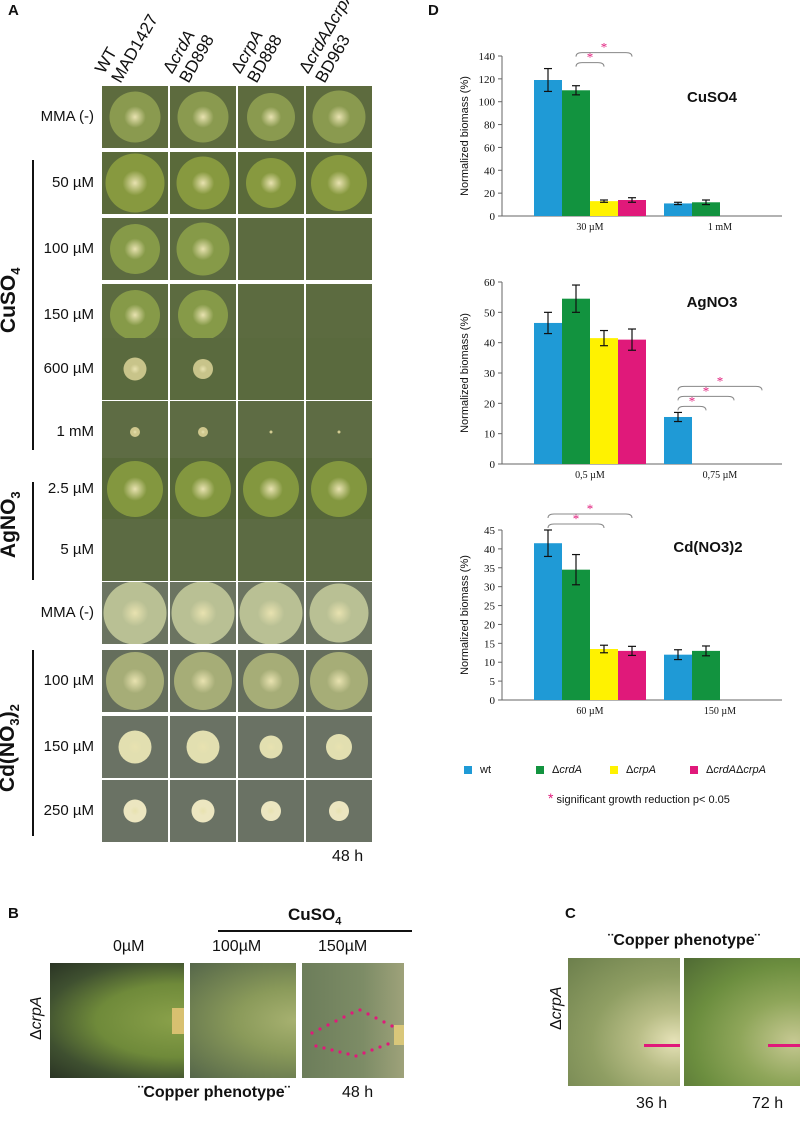 Image resolution: width=800 pixels, height=1128 pixels. I want to click on legend-item: ΔcrpA, so click(633, 770).